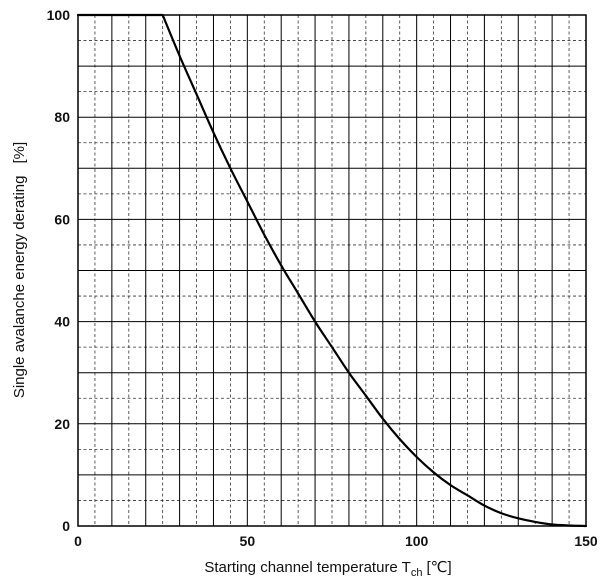 The image size is (602, 581). What do you see at coordinates (417, 541) in the screenshot?
I see `x-tick-label: 100` at bounding box center [417, 541].